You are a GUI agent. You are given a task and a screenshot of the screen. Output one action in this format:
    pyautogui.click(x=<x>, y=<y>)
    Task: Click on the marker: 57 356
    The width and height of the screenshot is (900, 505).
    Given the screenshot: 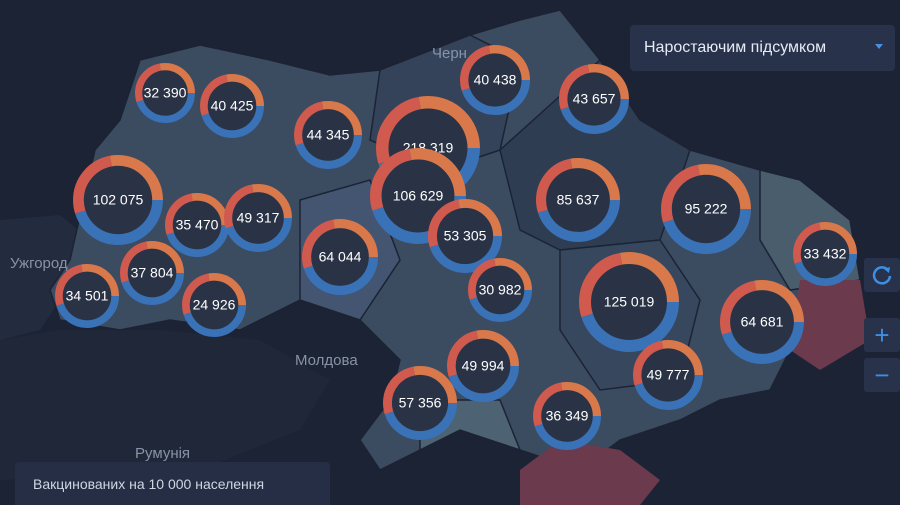 What is the action you would take?
    pyautogui.click(x=420, y=403)
    